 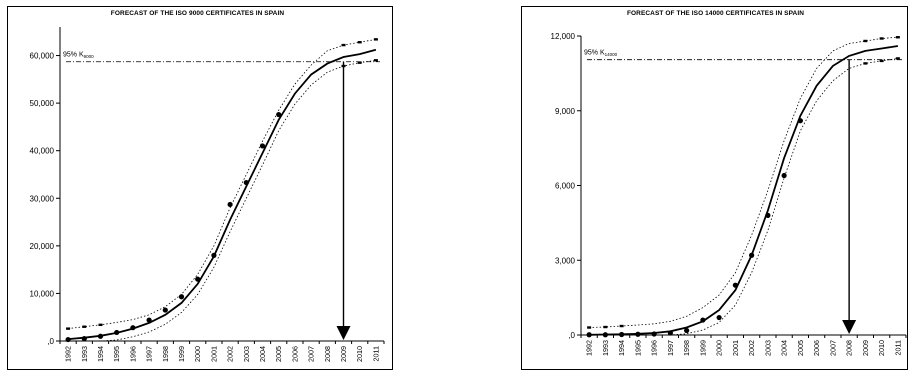 I want to click on y-tick-label: 3,000, so click(x=565, y=260).